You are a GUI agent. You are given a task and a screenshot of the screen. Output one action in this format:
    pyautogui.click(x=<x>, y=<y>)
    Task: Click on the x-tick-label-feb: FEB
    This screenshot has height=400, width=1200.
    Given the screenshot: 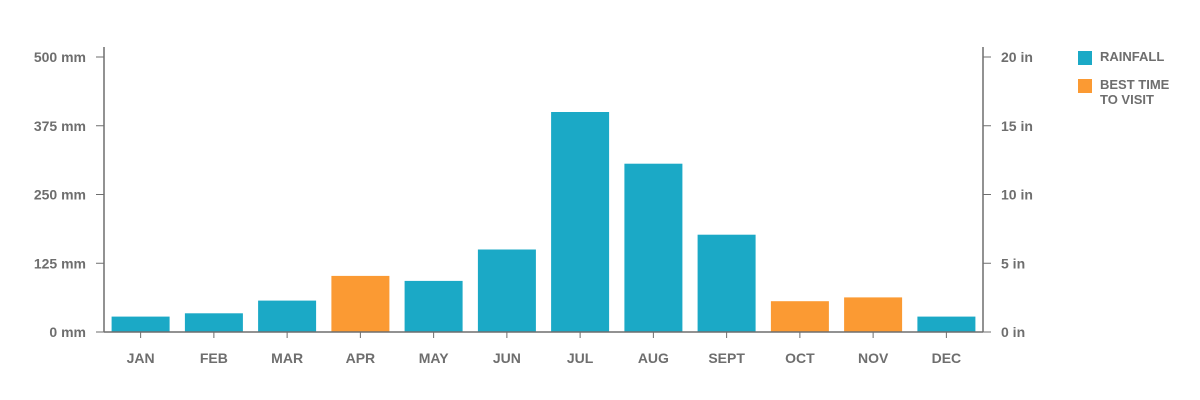 What is the action you would take?
    pyautogui.click(x=214, y=358)
    